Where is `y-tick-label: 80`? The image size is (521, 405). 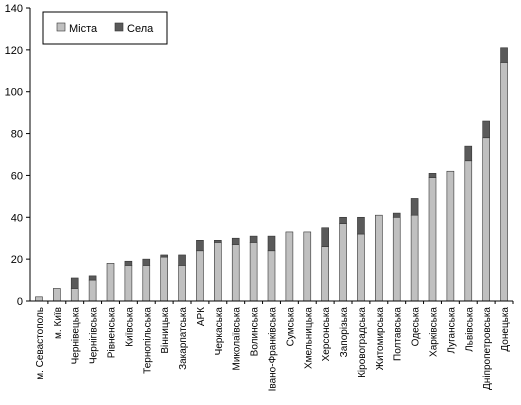
y-tick-label: 80 is located at coordinates (17, 135).